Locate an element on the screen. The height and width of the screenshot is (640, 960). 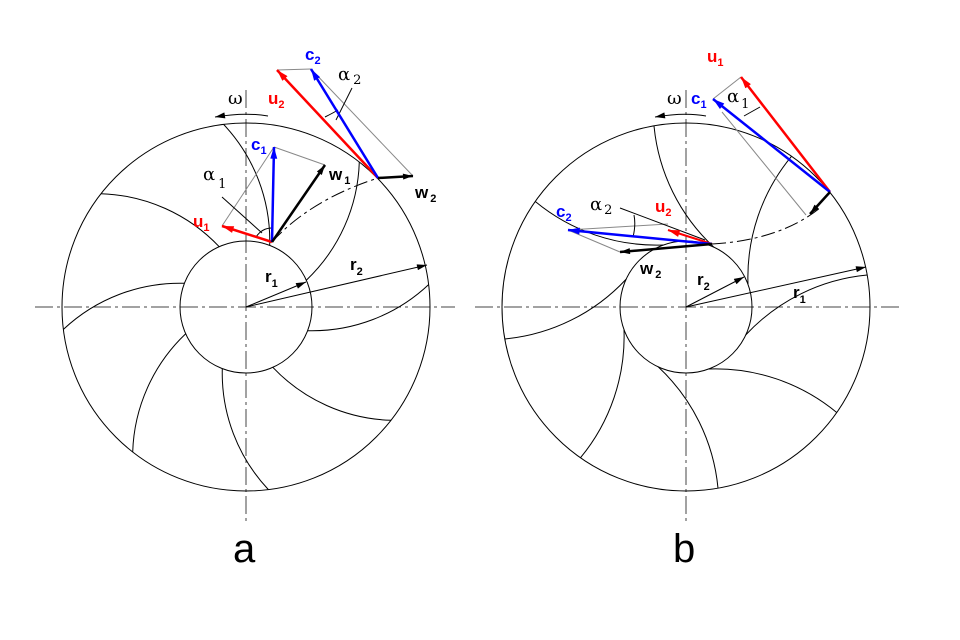
caption-b: b is located at coordinates (684, 549).